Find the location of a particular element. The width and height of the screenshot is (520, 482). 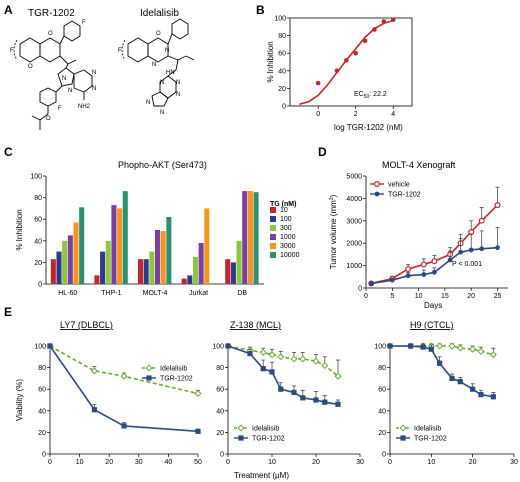

e2-ytick-label: 40 is located at coordinates (220, 411).